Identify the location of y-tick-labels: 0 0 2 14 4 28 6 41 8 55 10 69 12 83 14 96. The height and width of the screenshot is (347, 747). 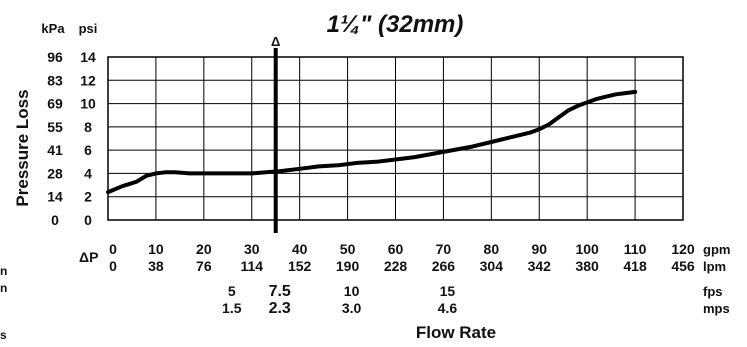
(71, 138).